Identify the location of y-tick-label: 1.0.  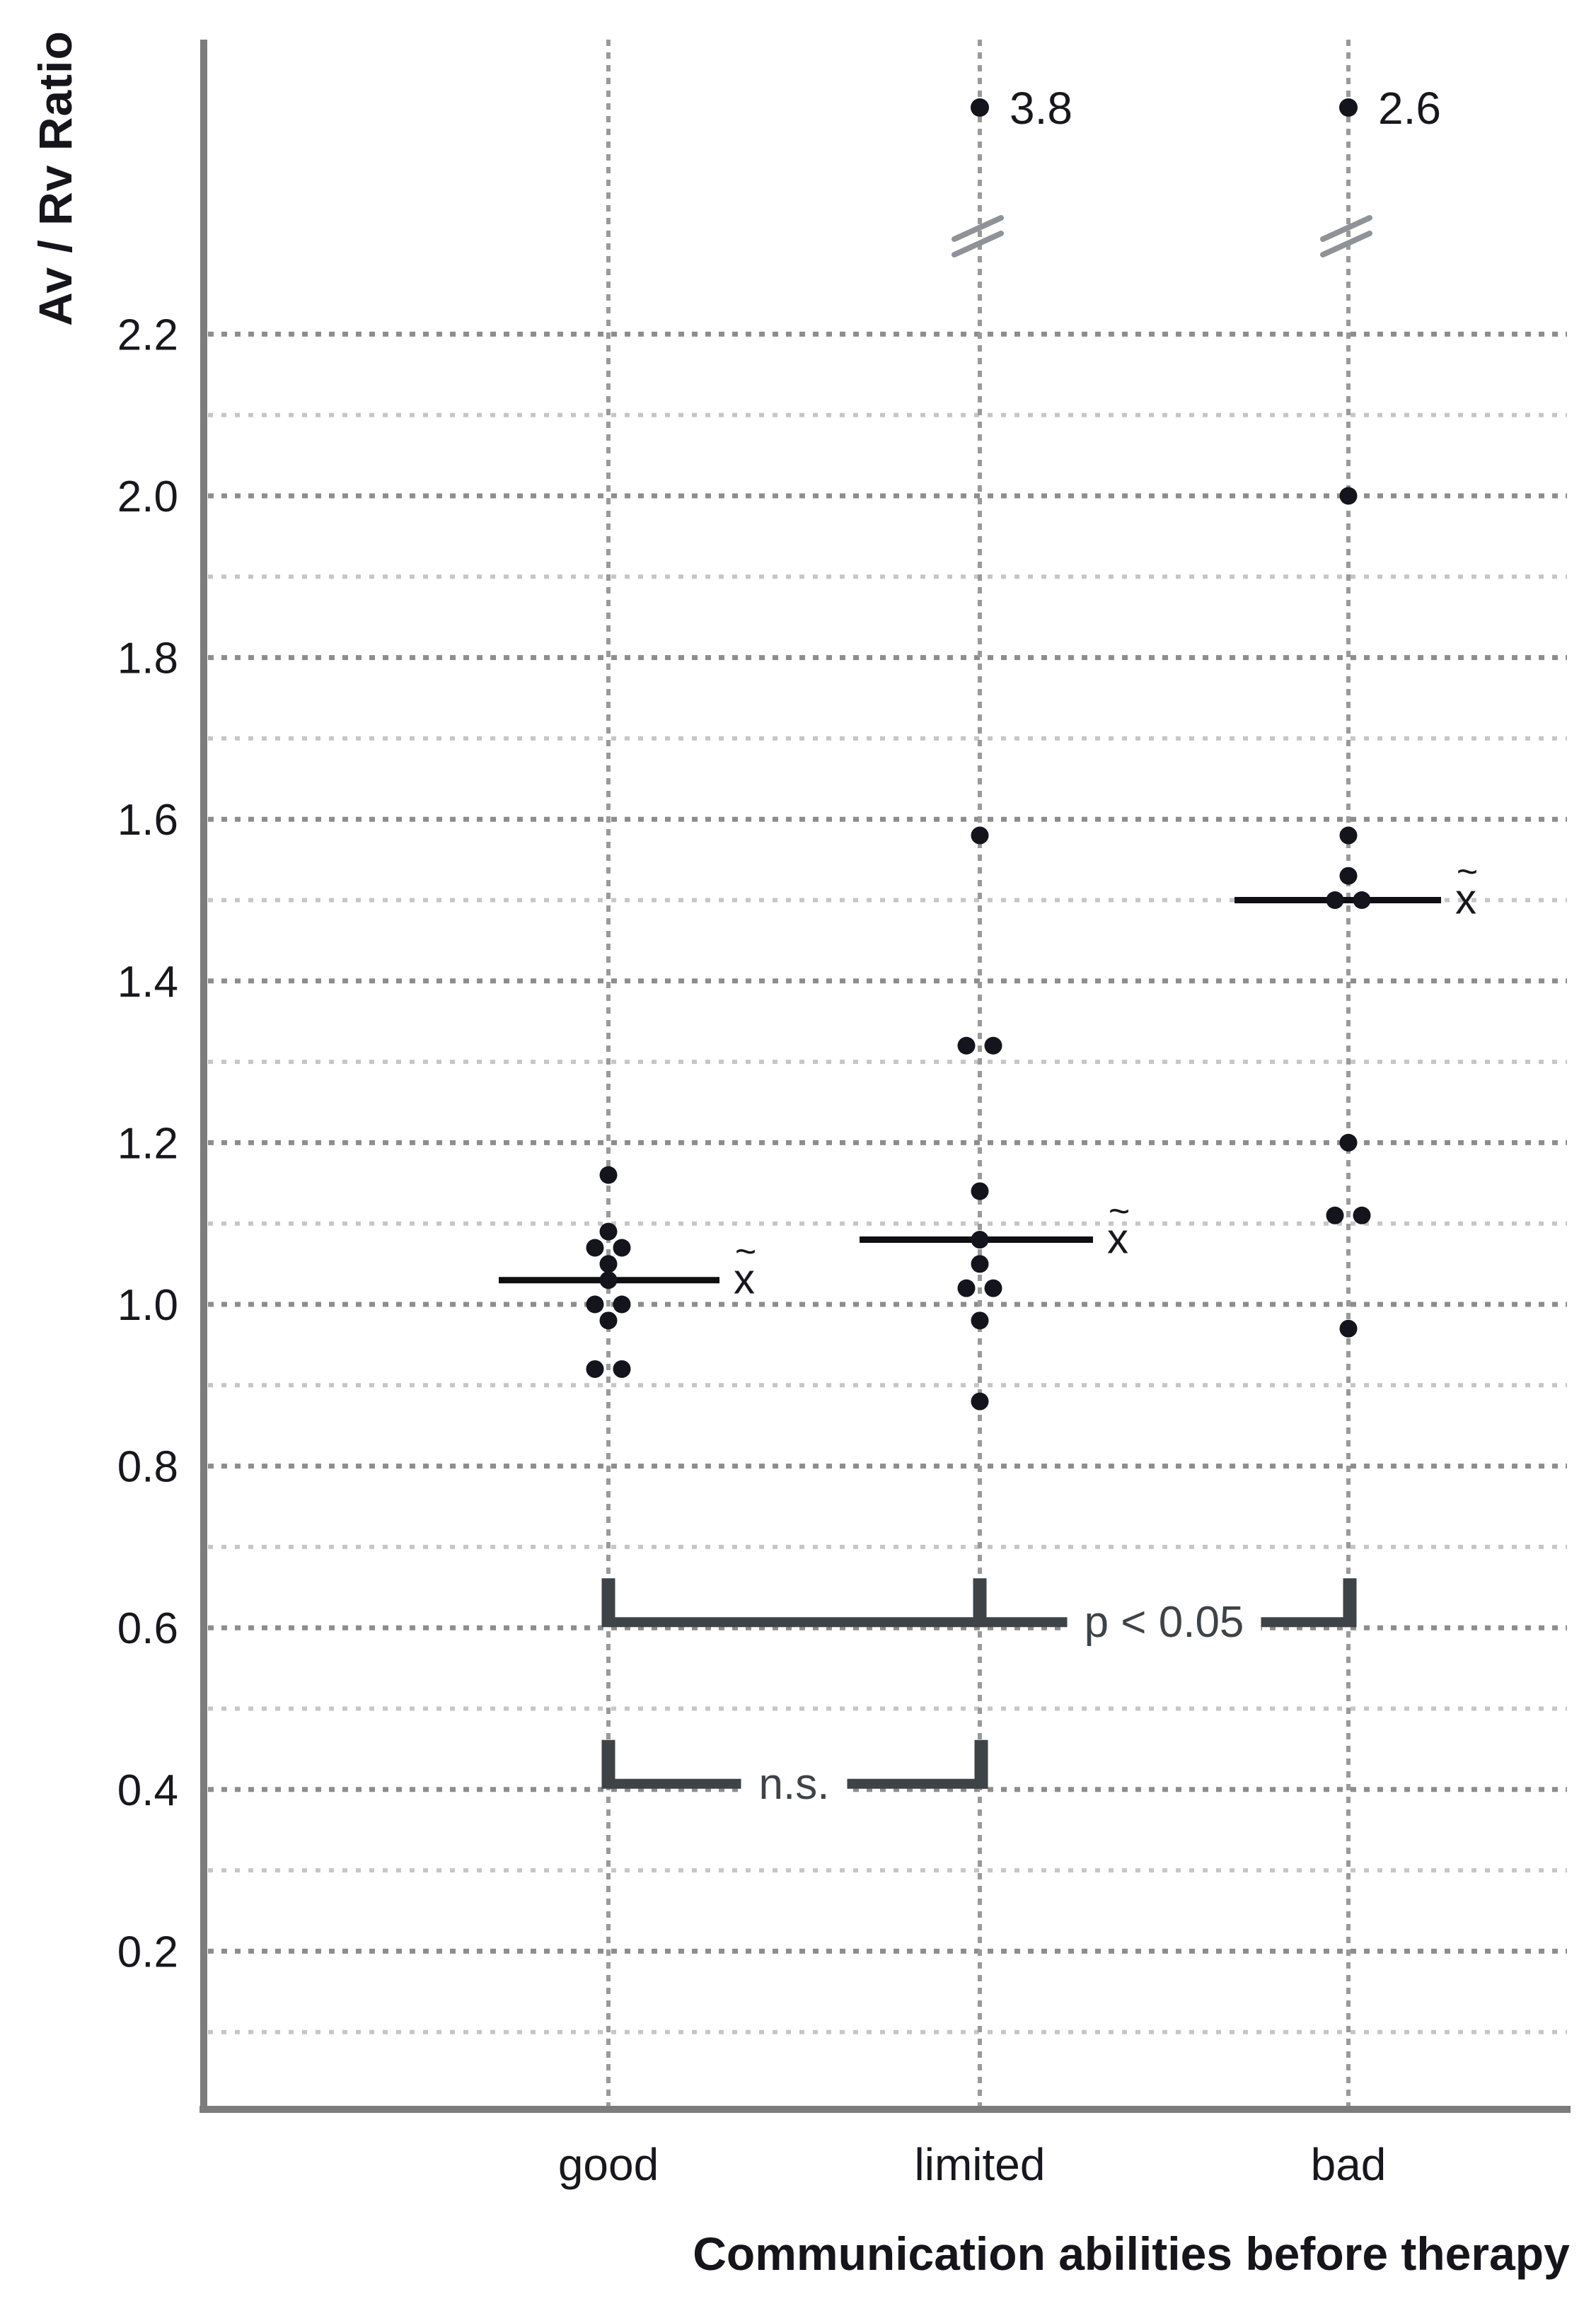
(147, 1305).